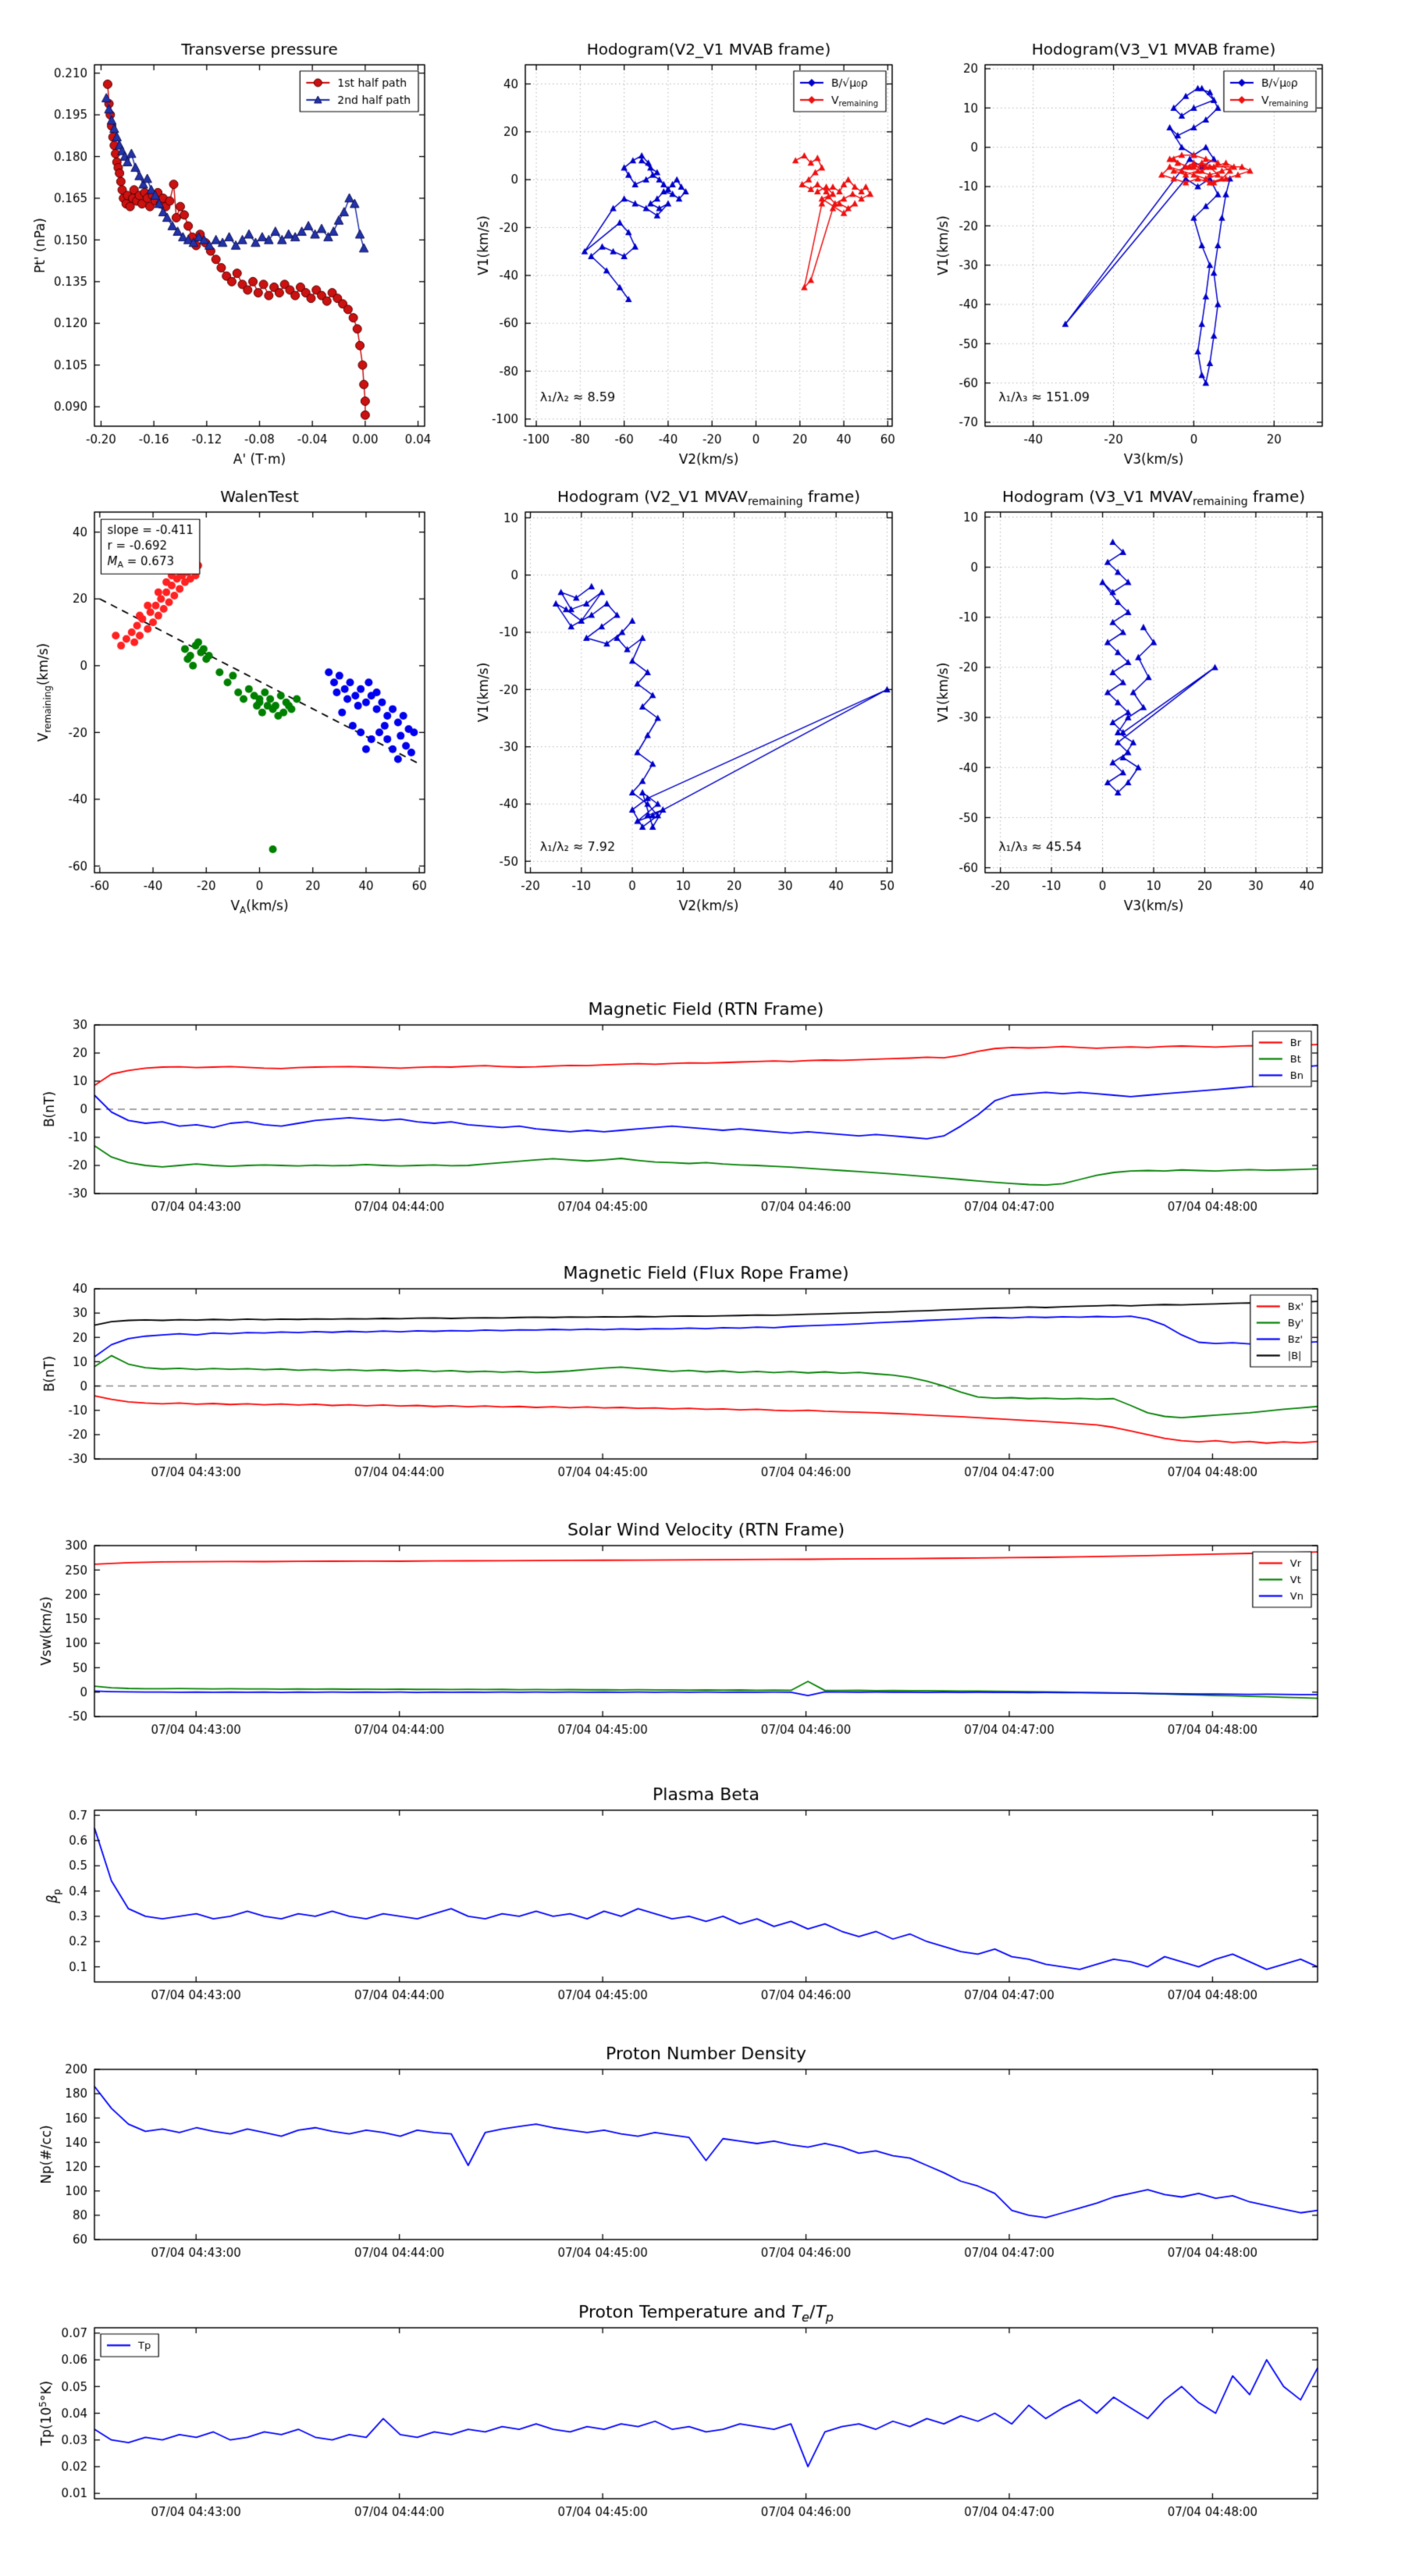 This screenshot has width=1405, height=2576. Describe the element at coordinates (703, 1885) in the screenshot. I see `chart-plasma-beta` at that location.